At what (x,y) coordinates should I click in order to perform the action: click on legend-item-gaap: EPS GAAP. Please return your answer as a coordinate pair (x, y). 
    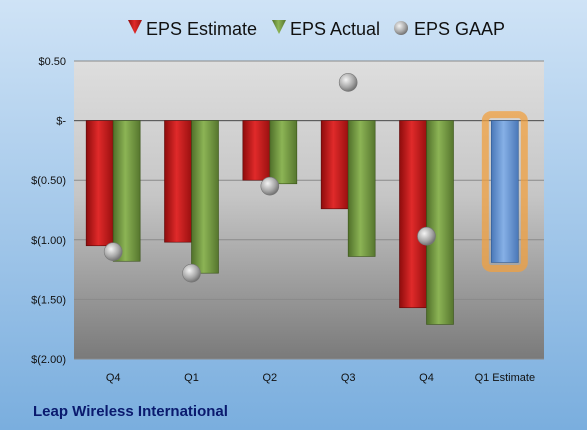
    Looking at the image, I should click on (449, 29).